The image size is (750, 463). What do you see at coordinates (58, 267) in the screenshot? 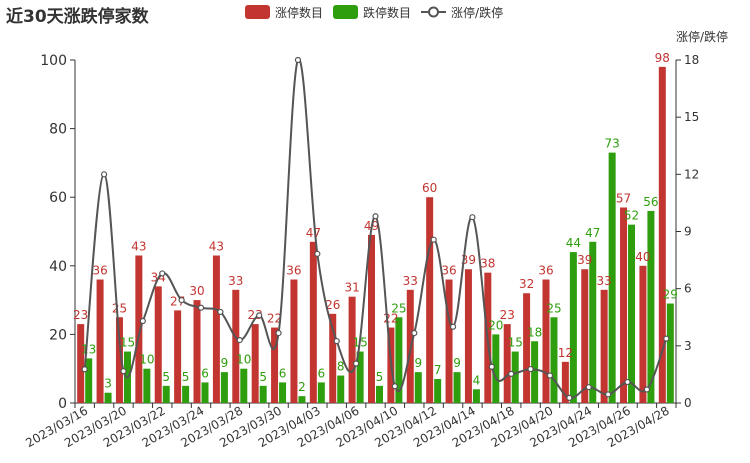
I see `y-left-tick-label: 40` at bounding box center [58, 267].